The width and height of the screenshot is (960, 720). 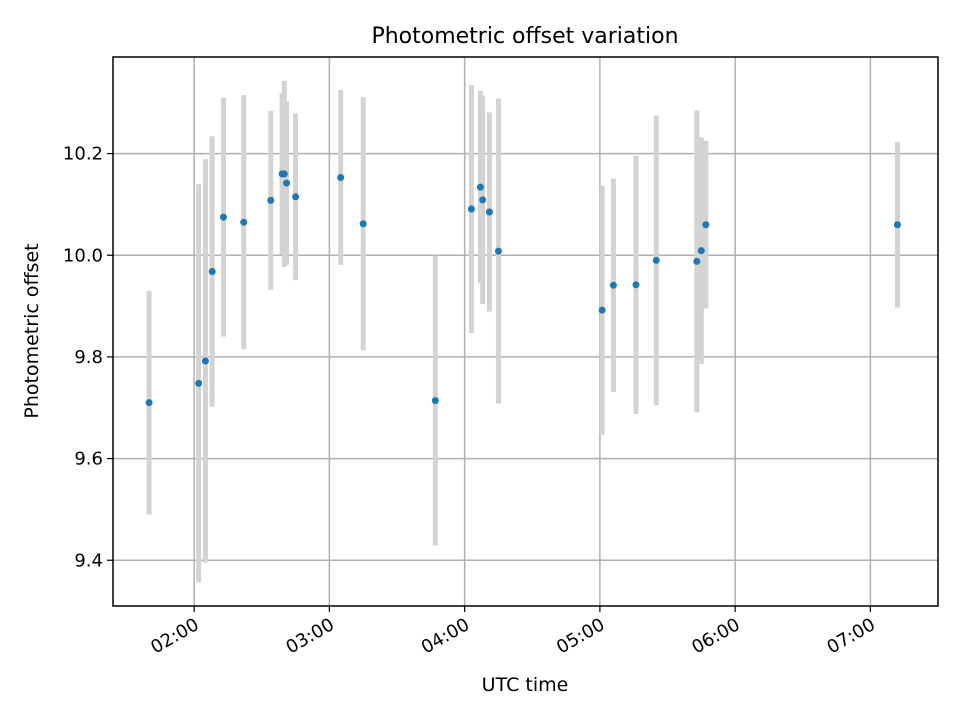 I want to click on y-tick-label: 9.8, so click(x=88, y=357).